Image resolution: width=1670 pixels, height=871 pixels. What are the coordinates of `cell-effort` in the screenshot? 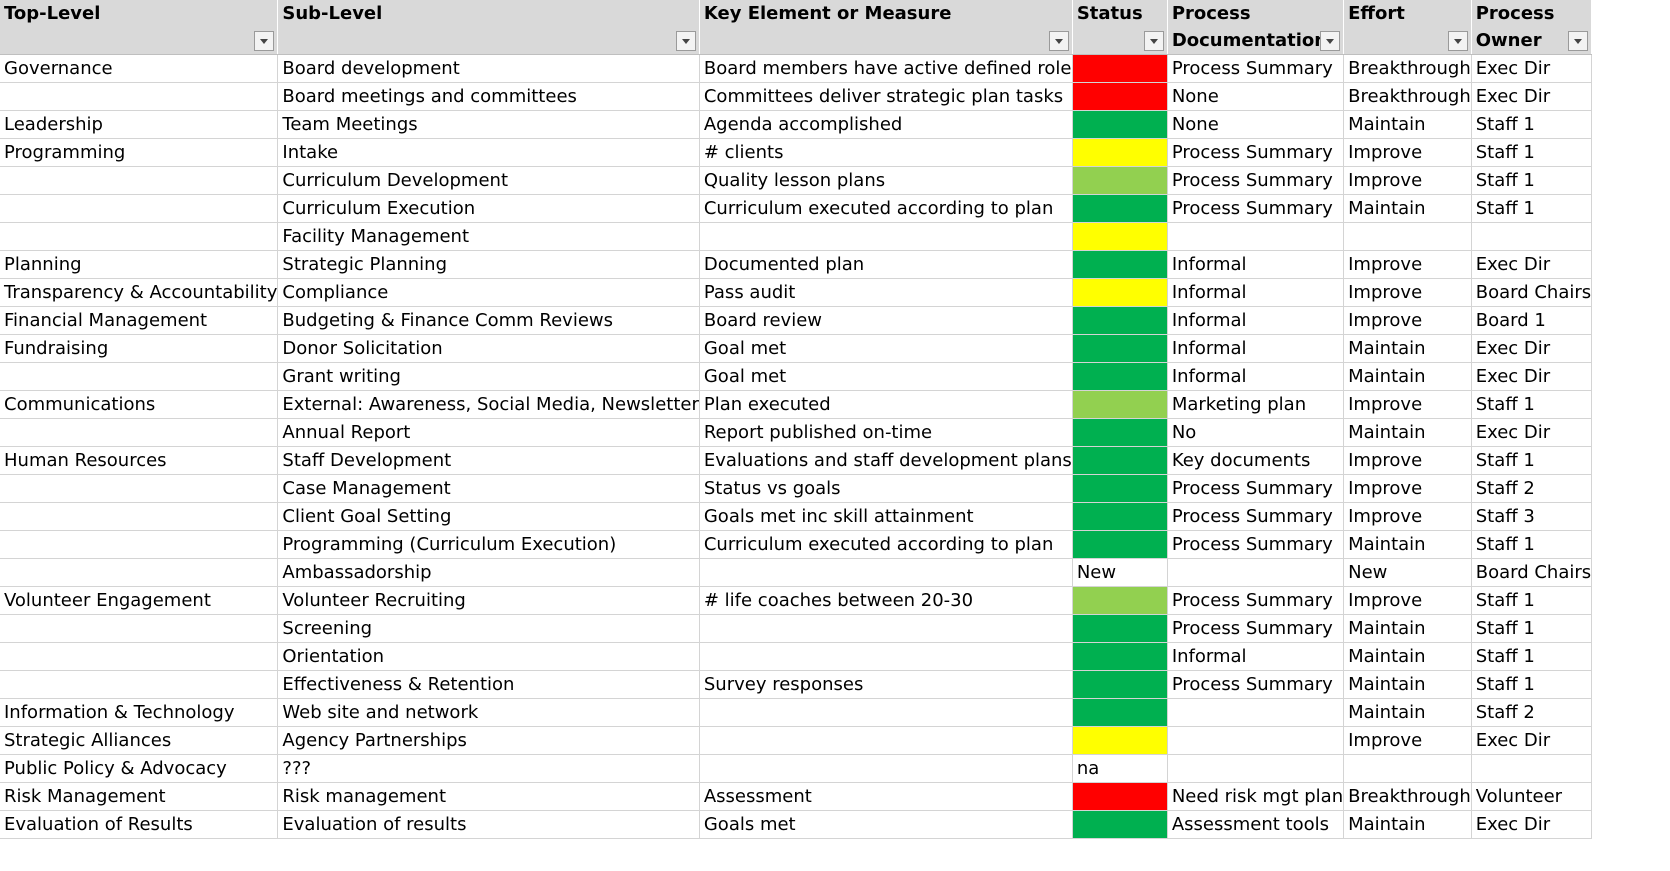 It's located at (1407, 236).